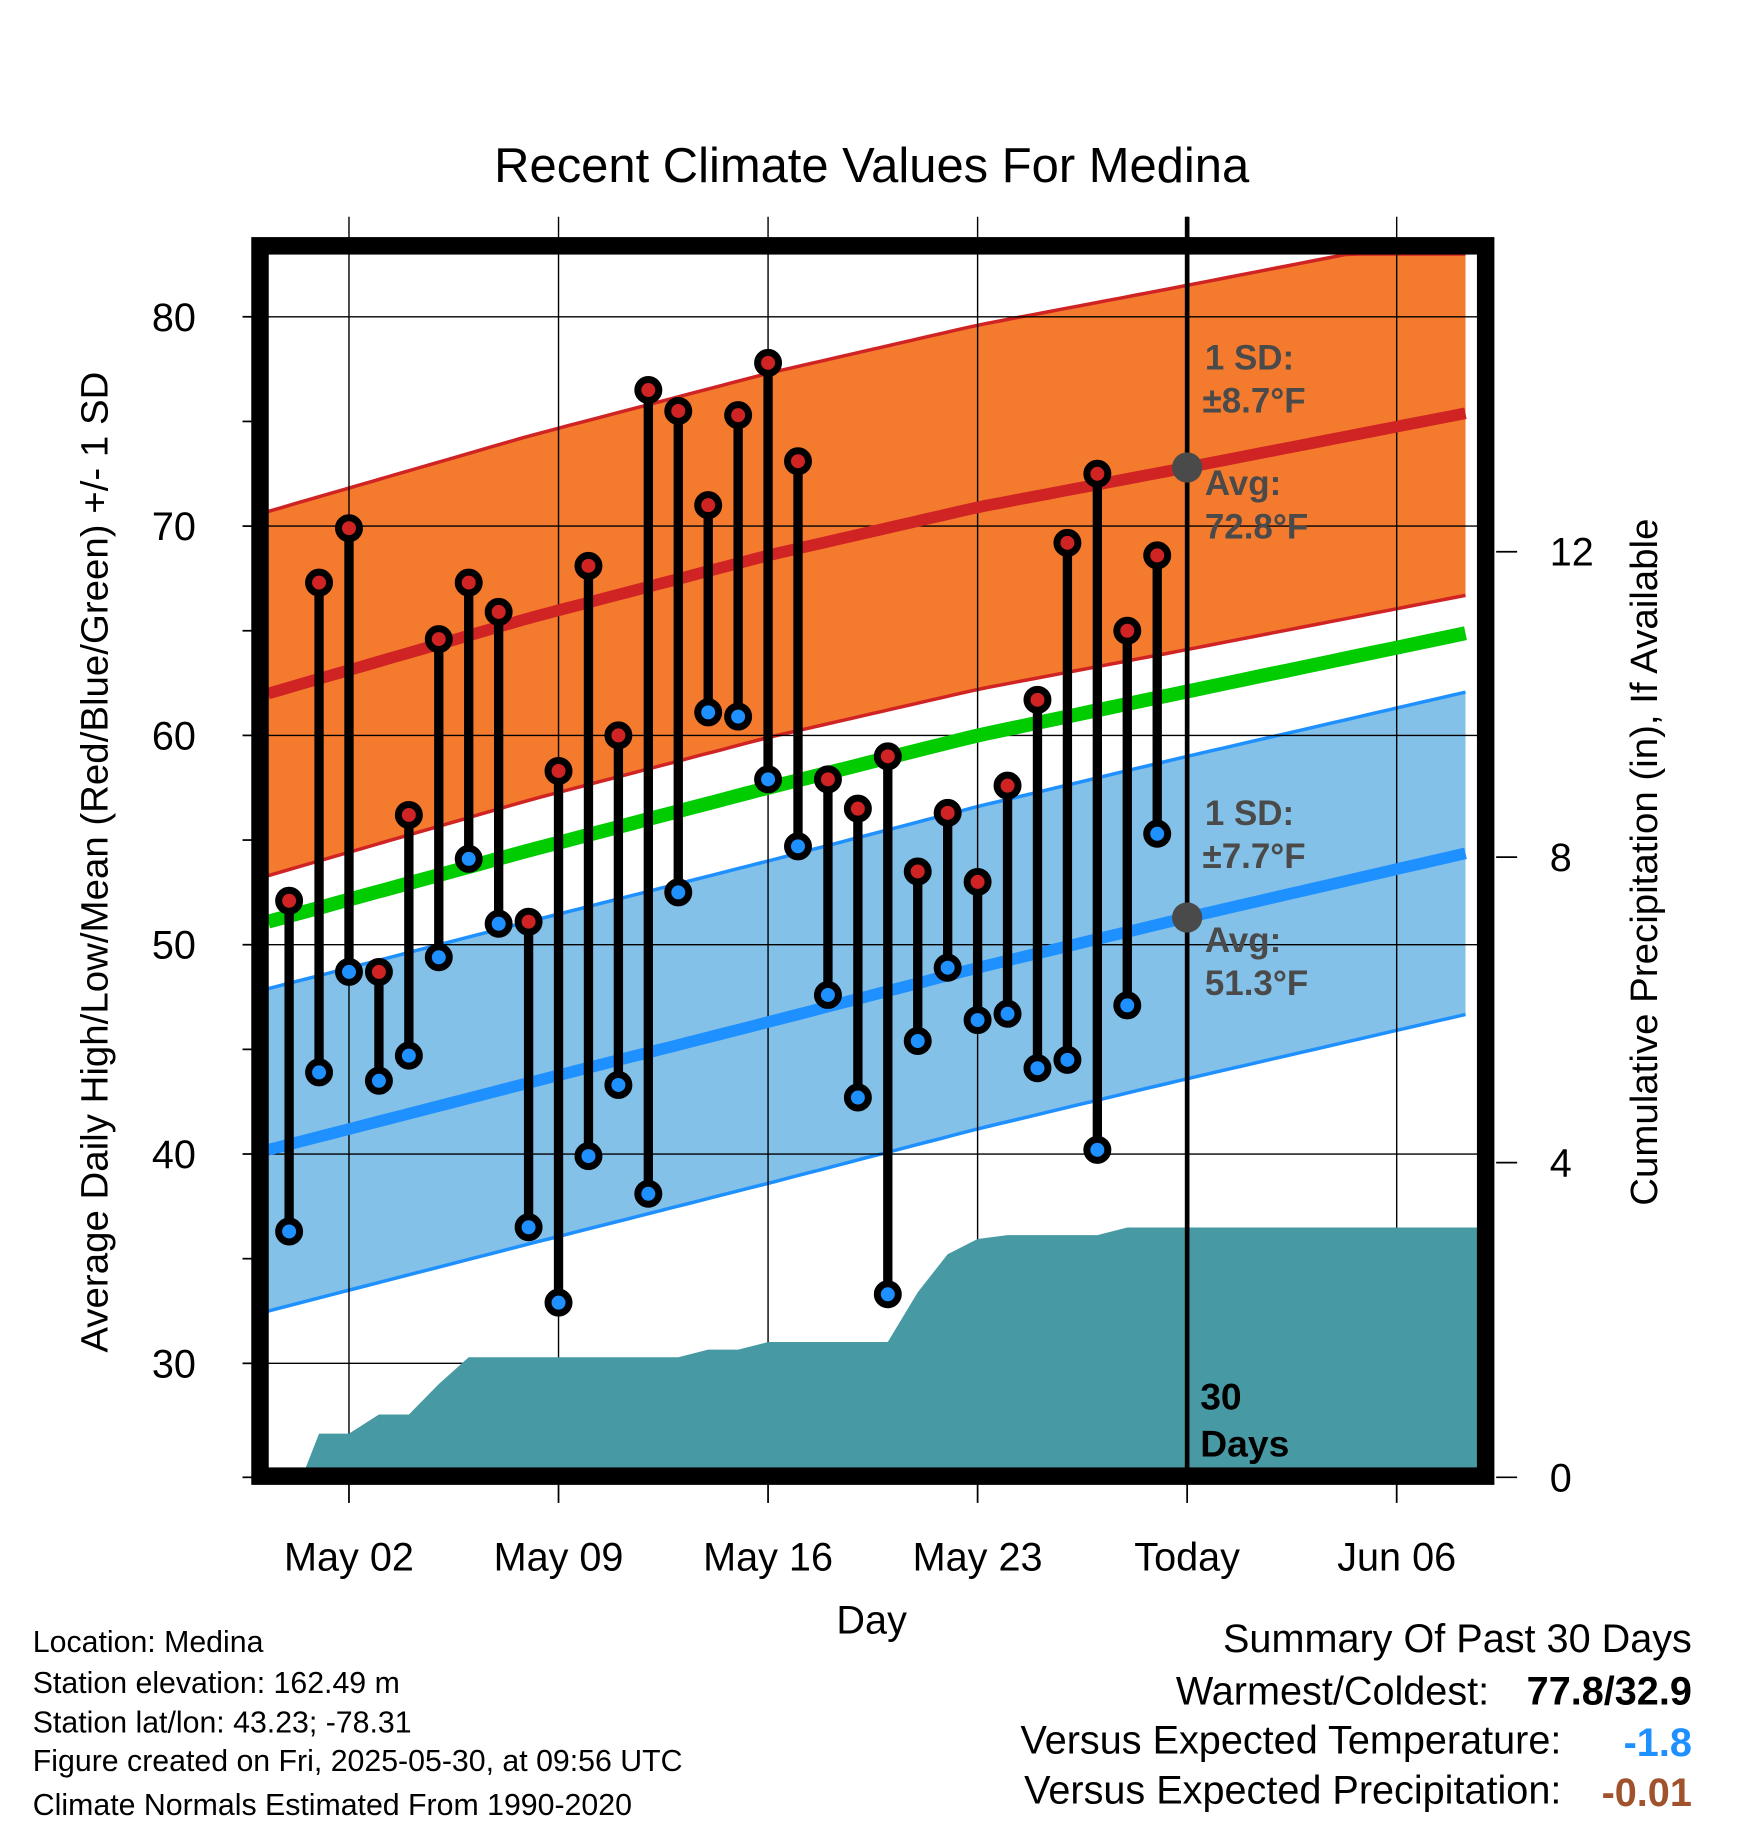  I want to click on x-tick-label: May 02, so click(349, 1558).